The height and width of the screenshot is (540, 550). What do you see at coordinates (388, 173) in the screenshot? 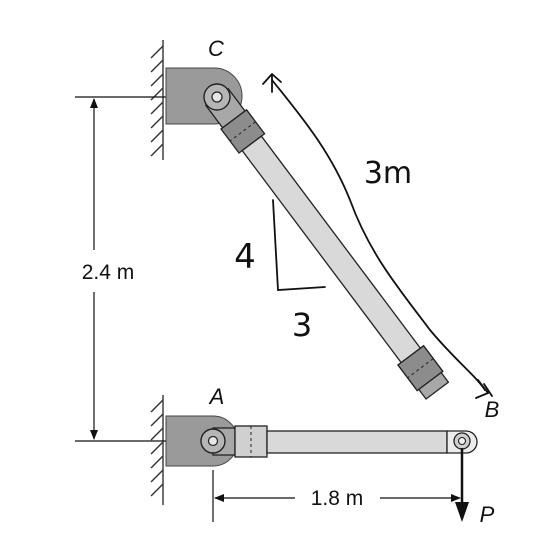
I see `handwritten-length-label: 3m` at bounding box center [388, 173].